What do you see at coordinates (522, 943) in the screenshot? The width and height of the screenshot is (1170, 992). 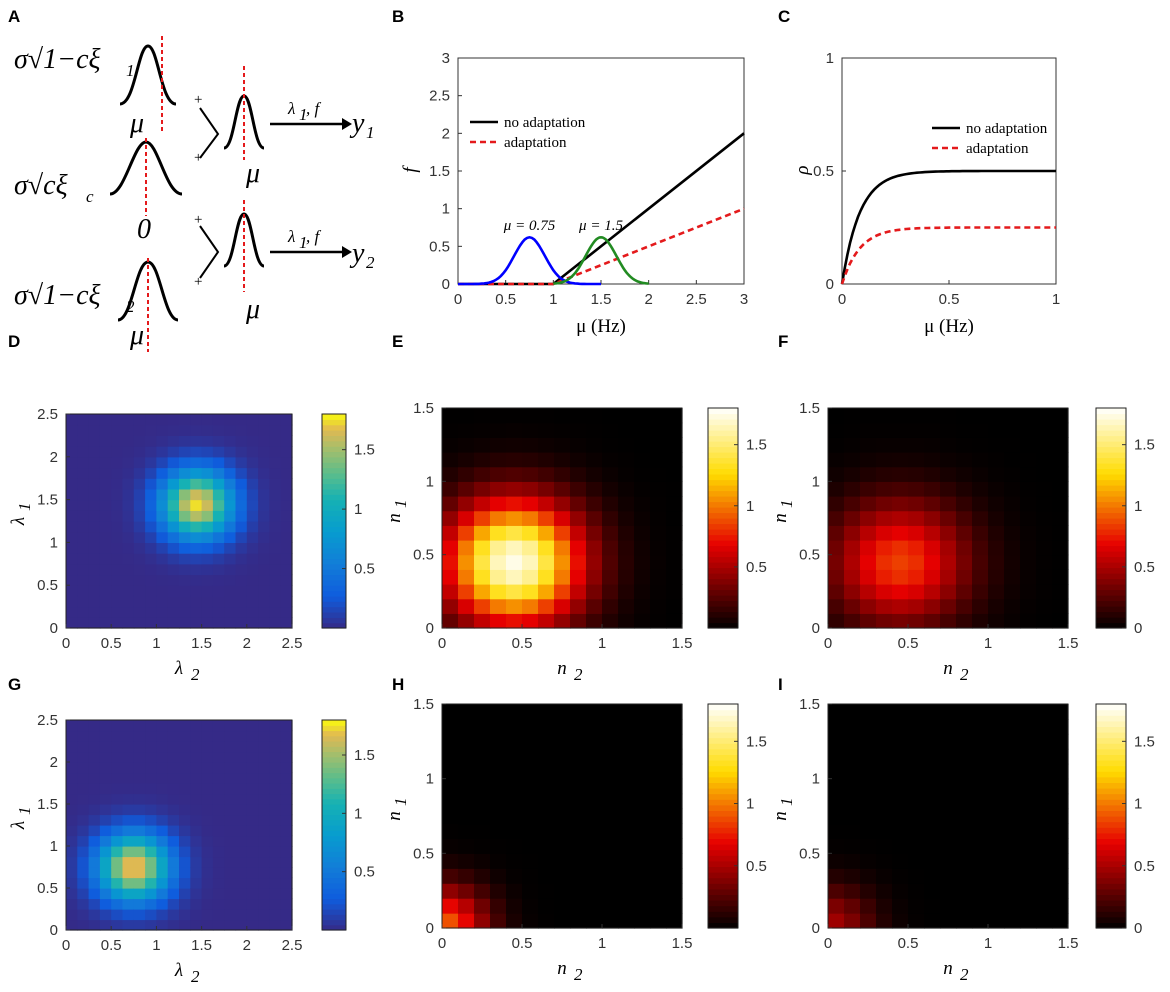 I see `heatmap-h-xtick-label: 0.5` at bounding box center [522, 943].